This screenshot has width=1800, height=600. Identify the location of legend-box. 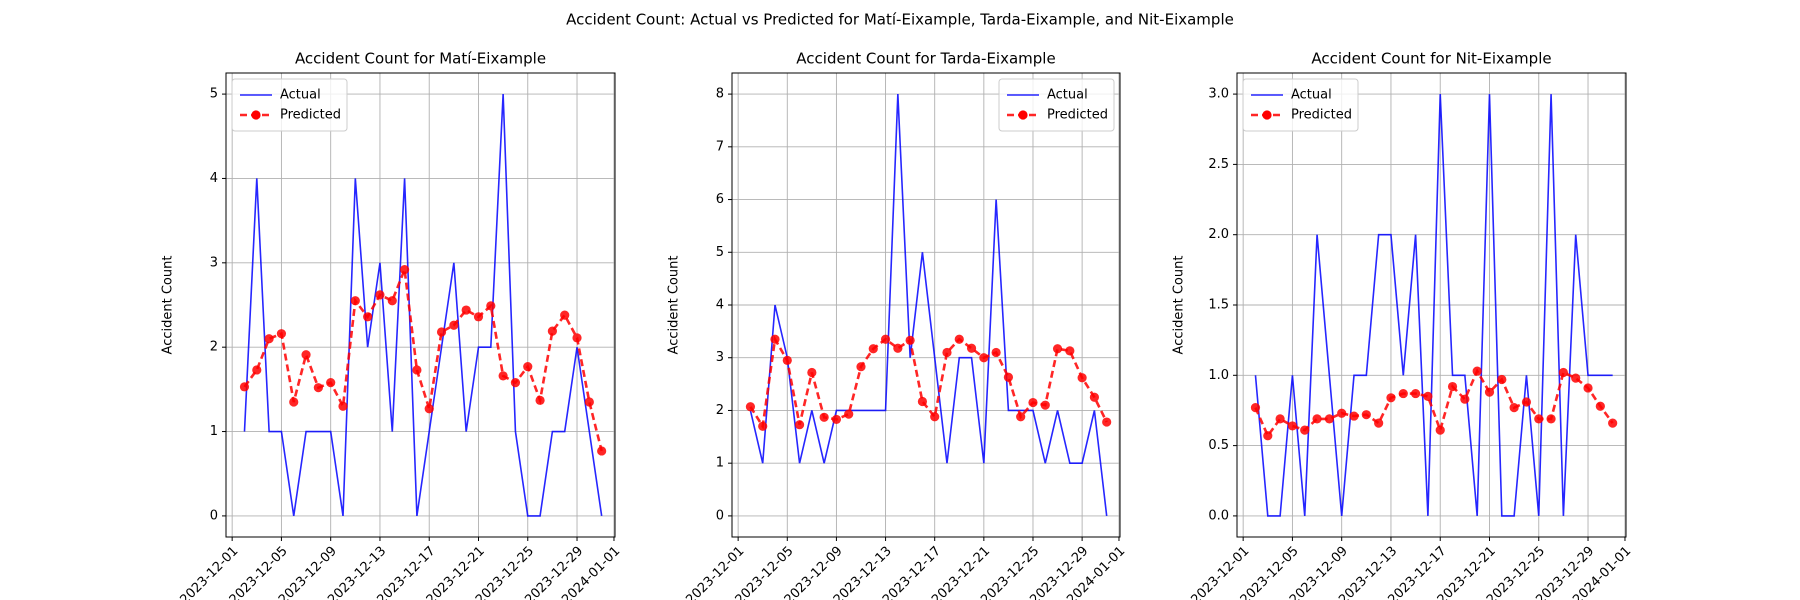
(1056, 105).